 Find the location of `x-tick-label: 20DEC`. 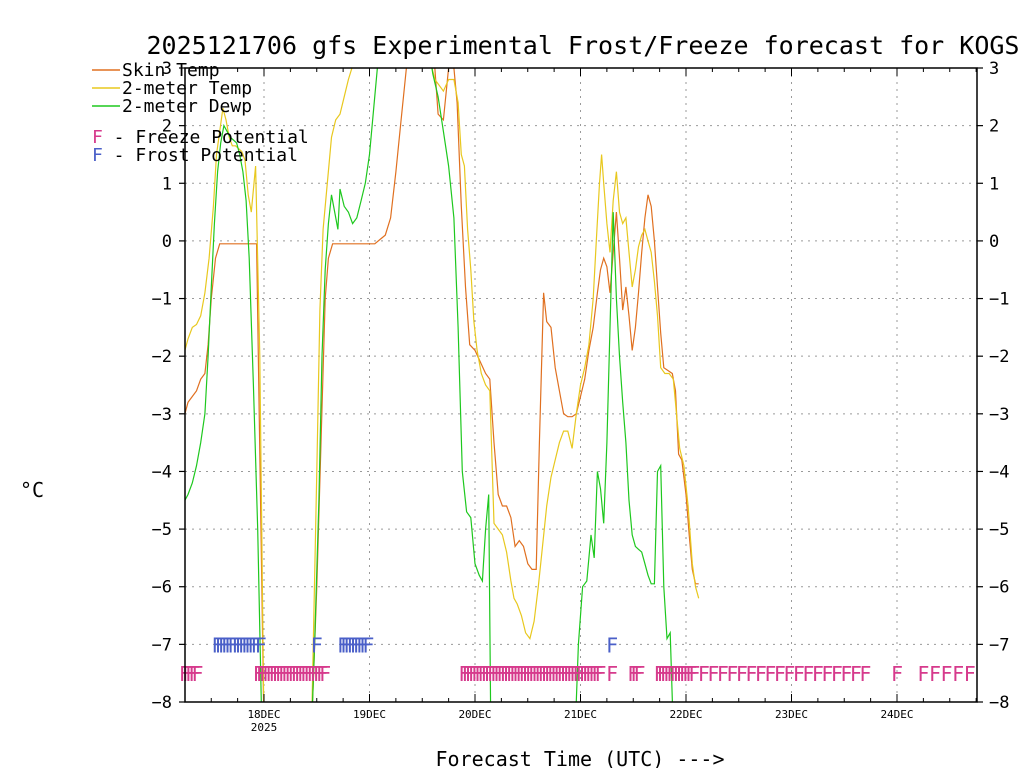

x-tick-label: 20DEC is located at coordinates (474, 714).